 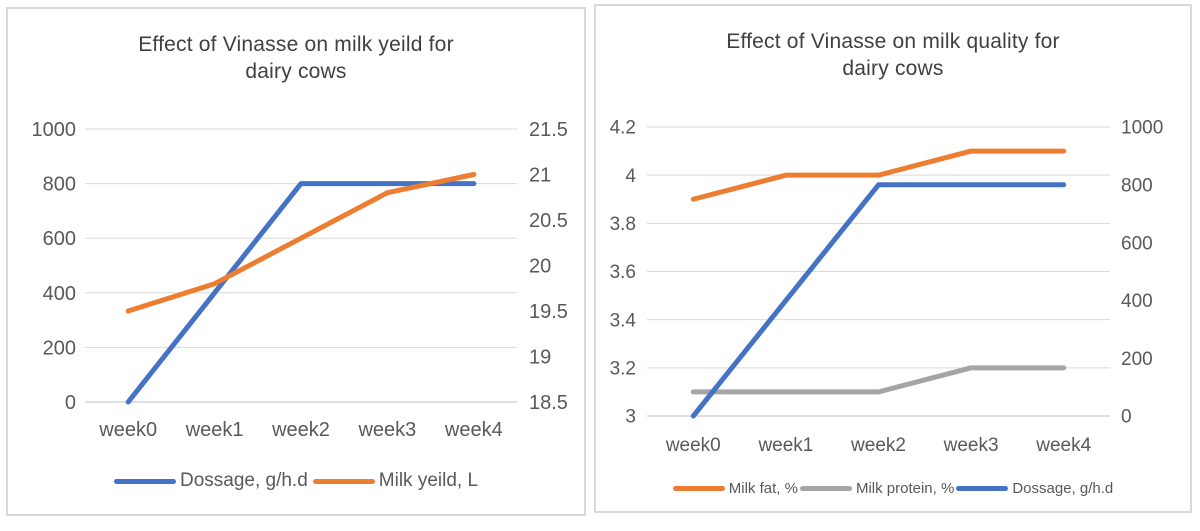 I want to click on chart-title-line: Effect of Vinasse on milk yeild for, so click(x=296, y=44).